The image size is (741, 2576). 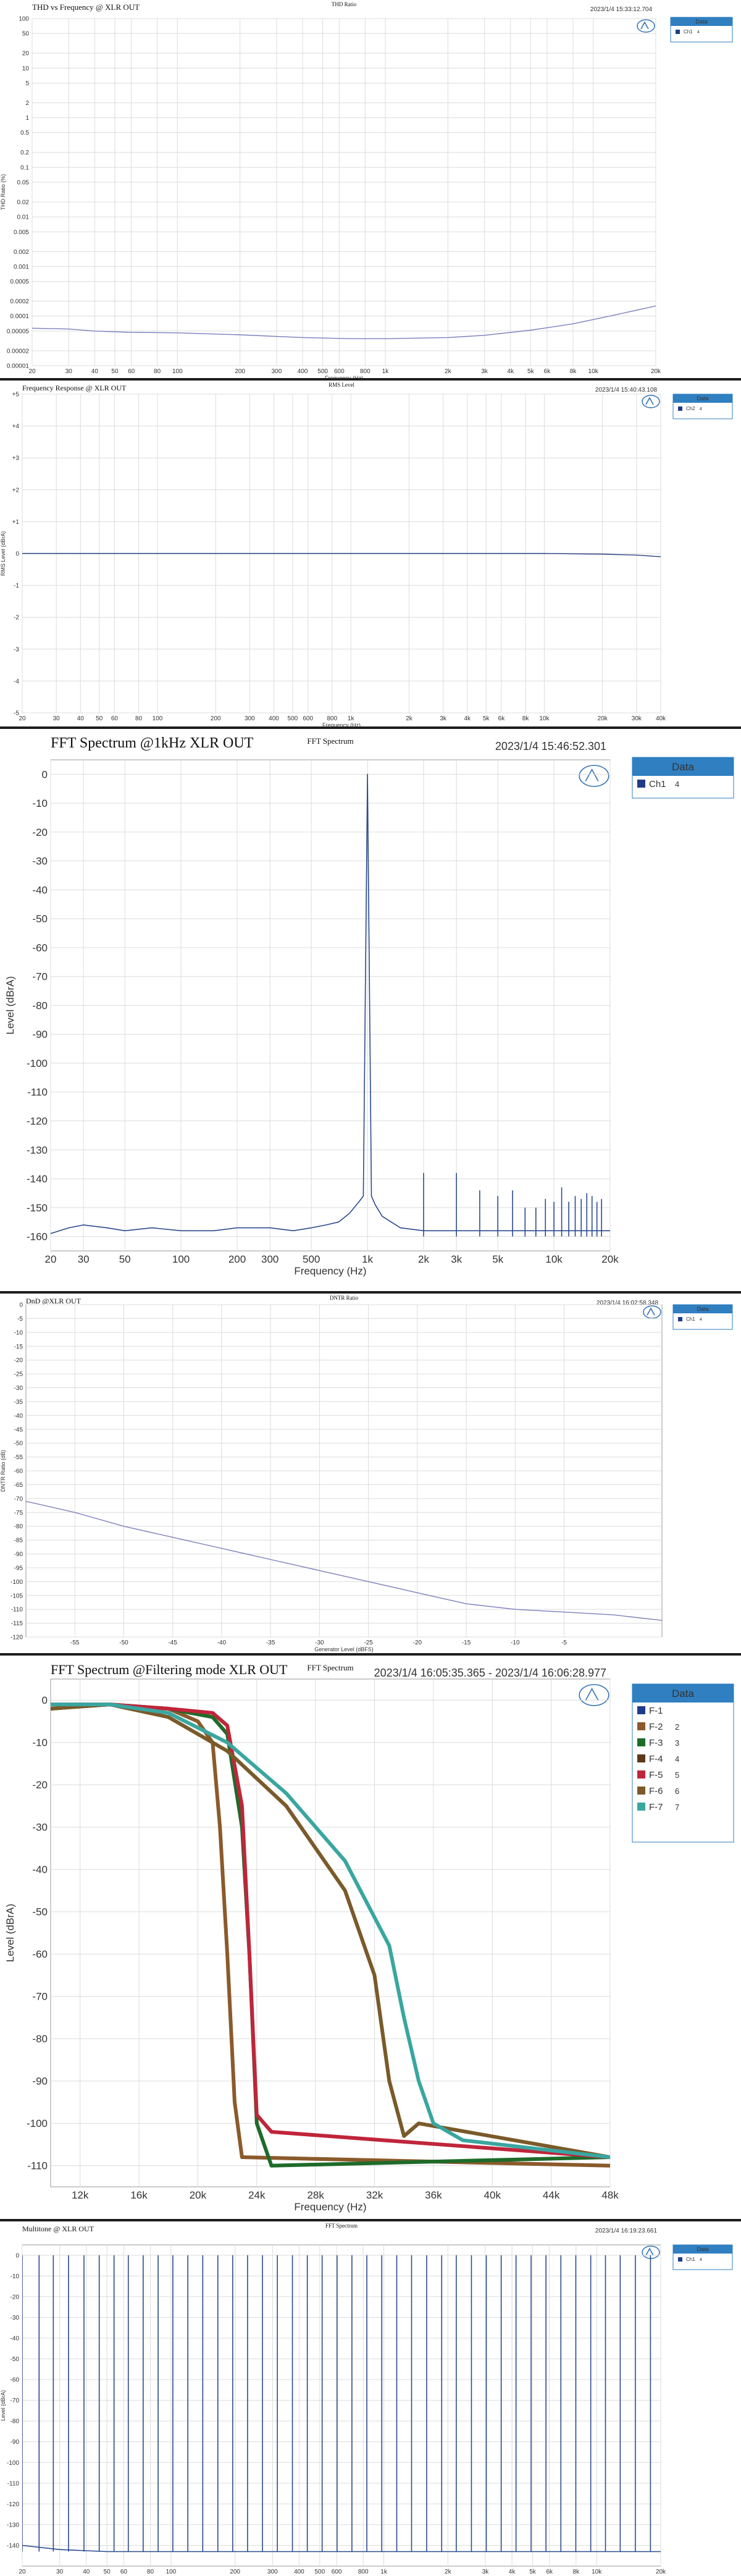 What do you see at coordinates (457, 1259) in the screenshot?
I see `x-tick-label: 3k` at bounding box center [457, 1259].